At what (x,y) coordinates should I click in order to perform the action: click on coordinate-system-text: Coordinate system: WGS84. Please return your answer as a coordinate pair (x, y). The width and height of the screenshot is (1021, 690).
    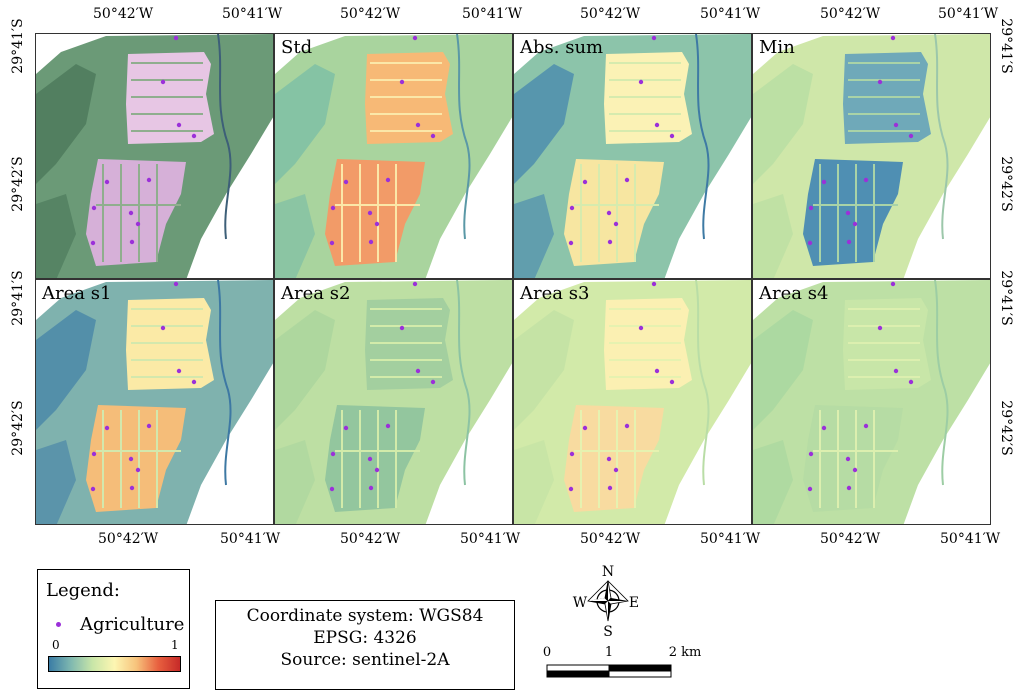
    Looking at the image, I should click on (365, 616).